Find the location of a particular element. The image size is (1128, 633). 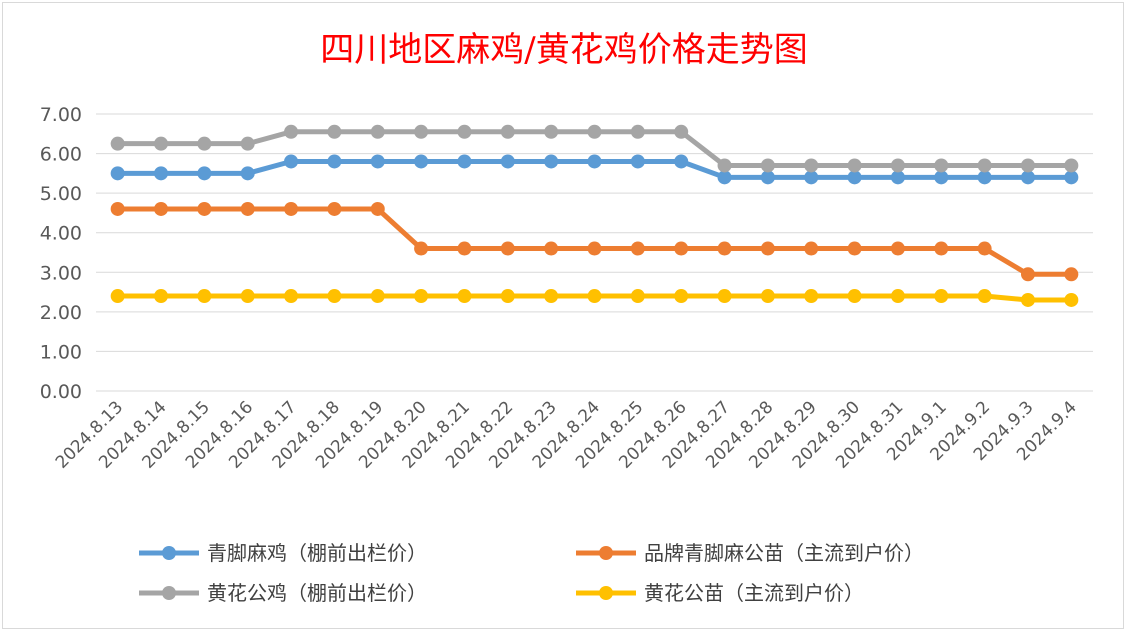

legend-item: 黄花公鸡（棚前出栏价） is located at coordinates (283, 593).